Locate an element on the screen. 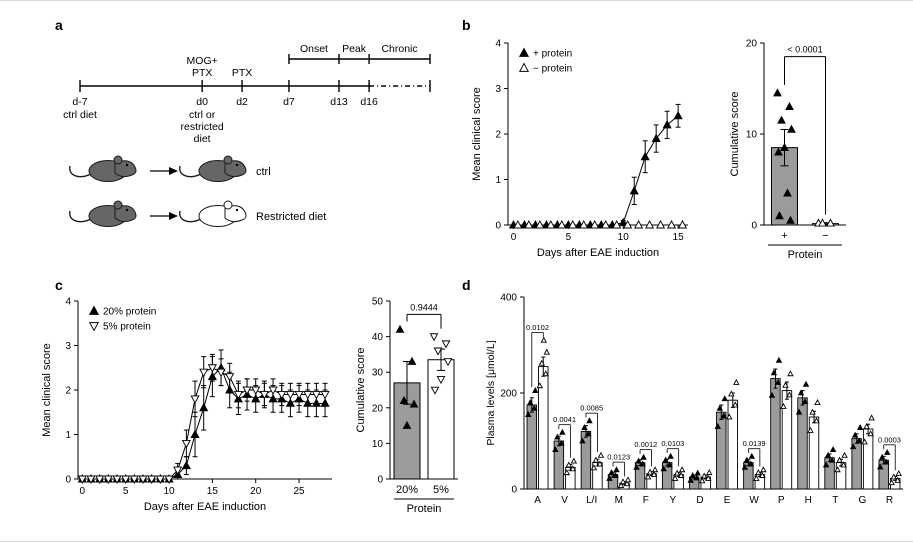 The width and height of the screenshot is (913, 543). y-axis-label: Mean clinical score is located at coordinates (47, 390).